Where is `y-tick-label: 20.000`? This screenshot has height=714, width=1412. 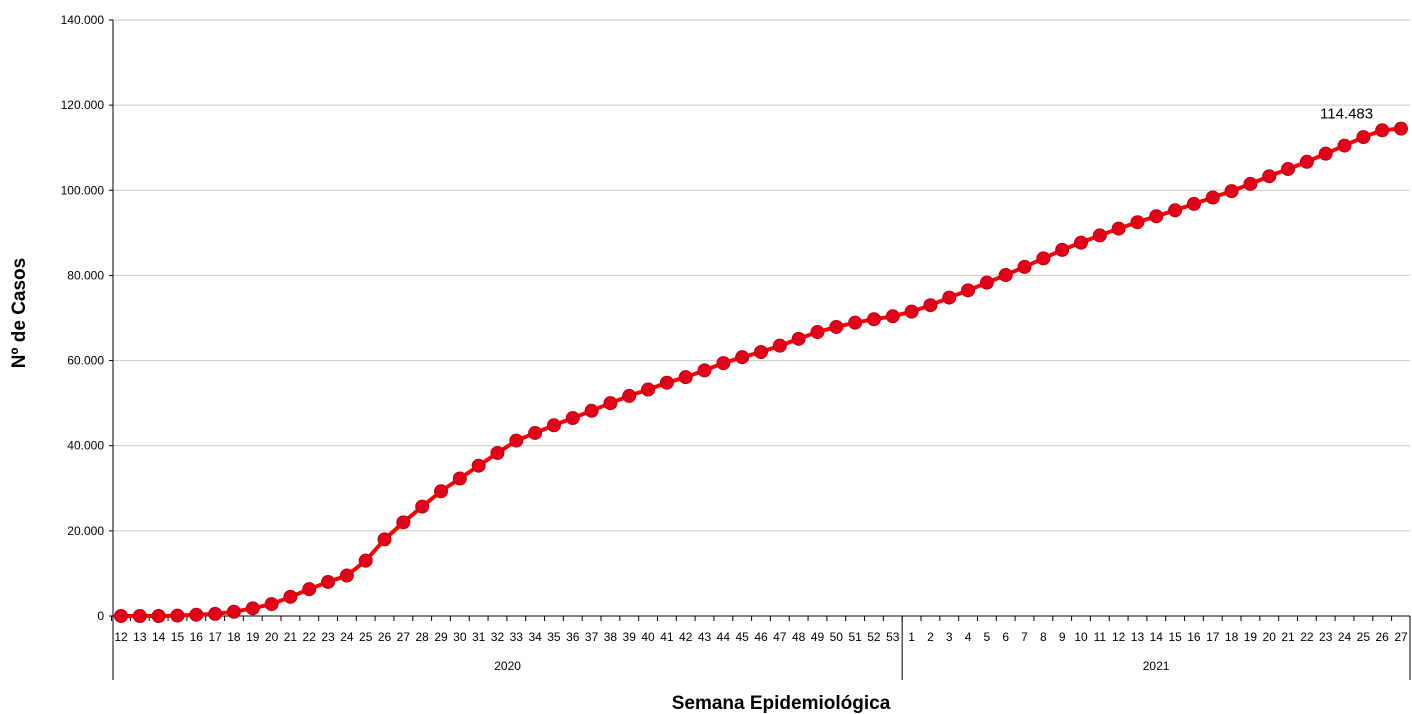
y-tick-label: 20.000 is located at coordinates (85, 531).